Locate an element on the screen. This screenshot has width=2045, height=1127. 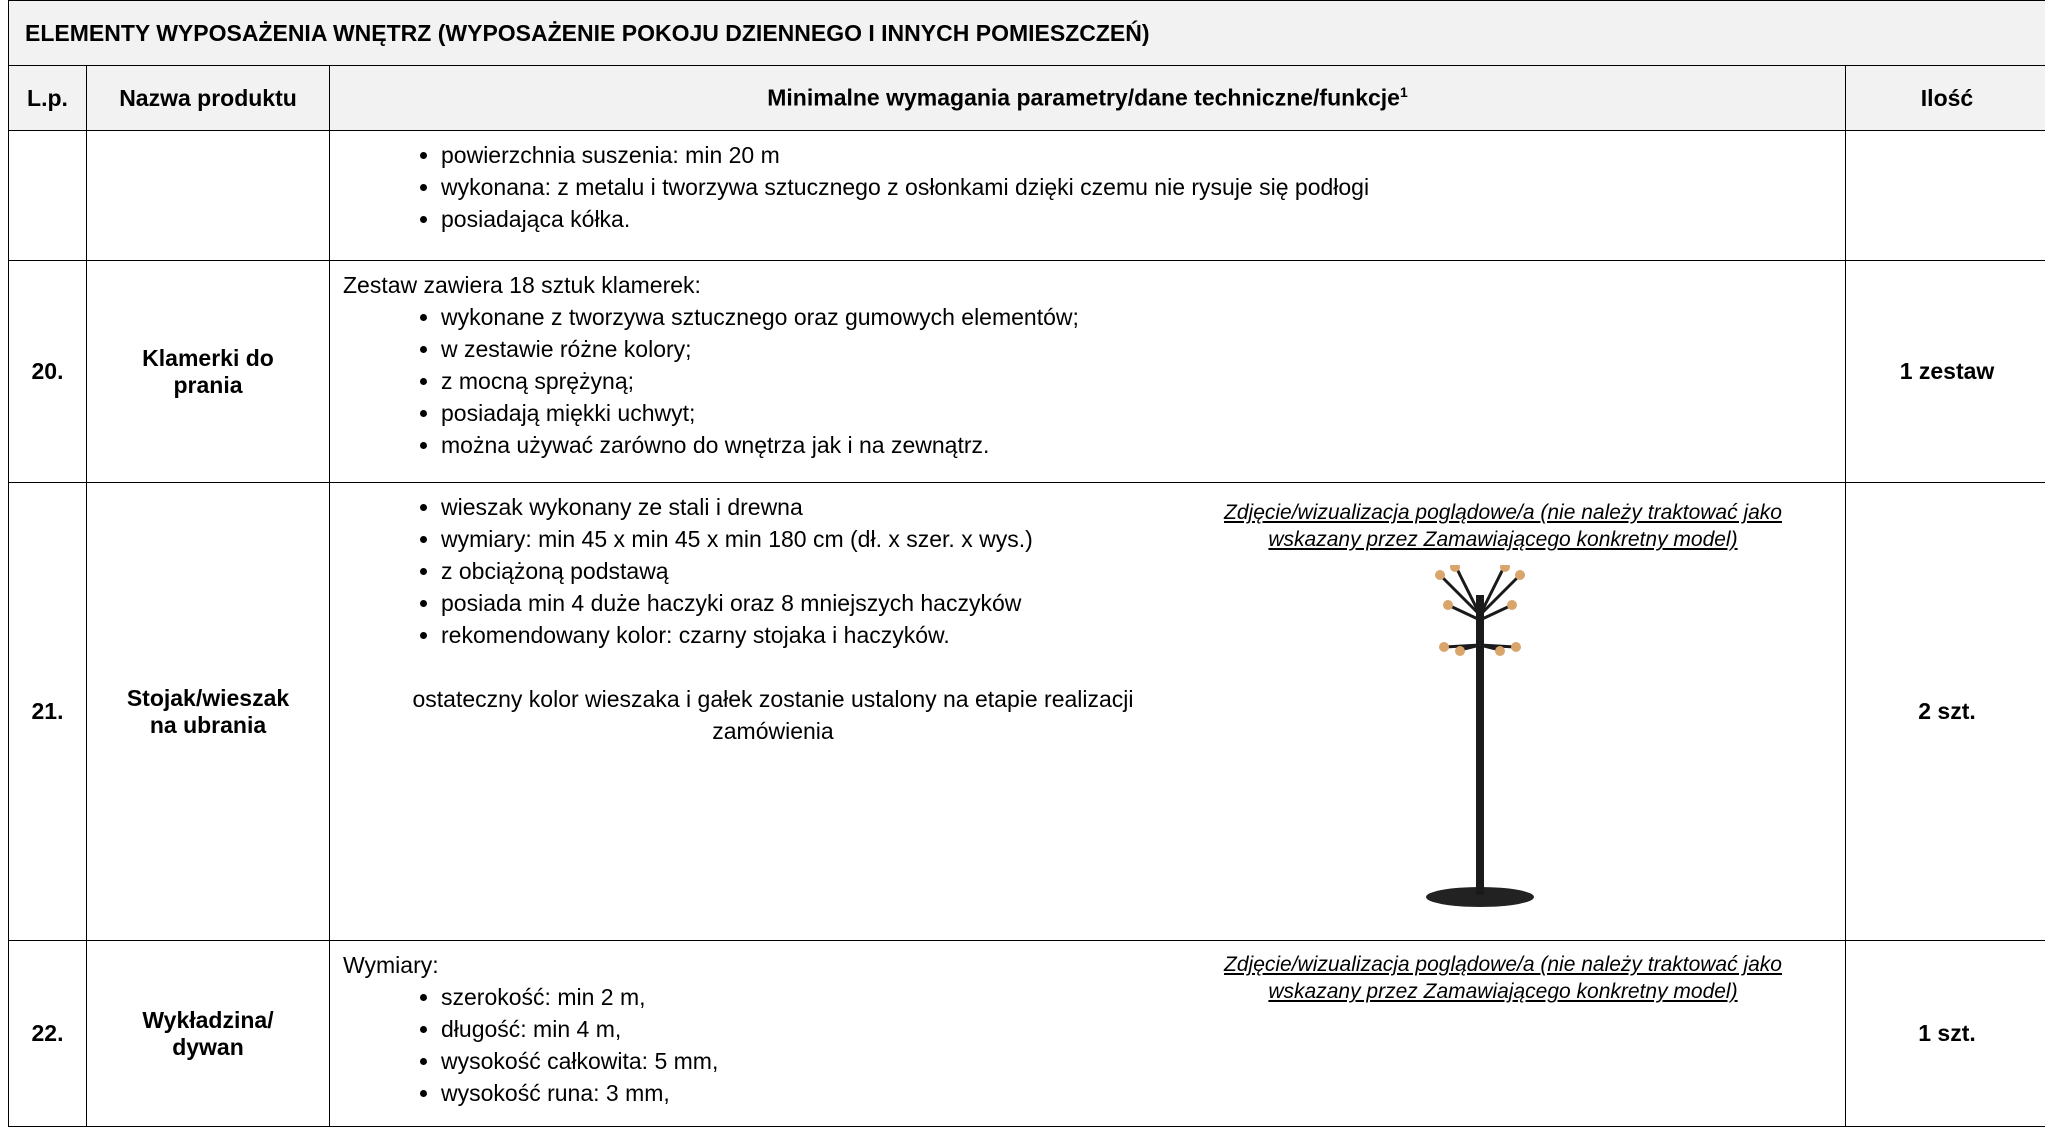
name-cell: Klamerki do prania is located at coordinates (208, 371).